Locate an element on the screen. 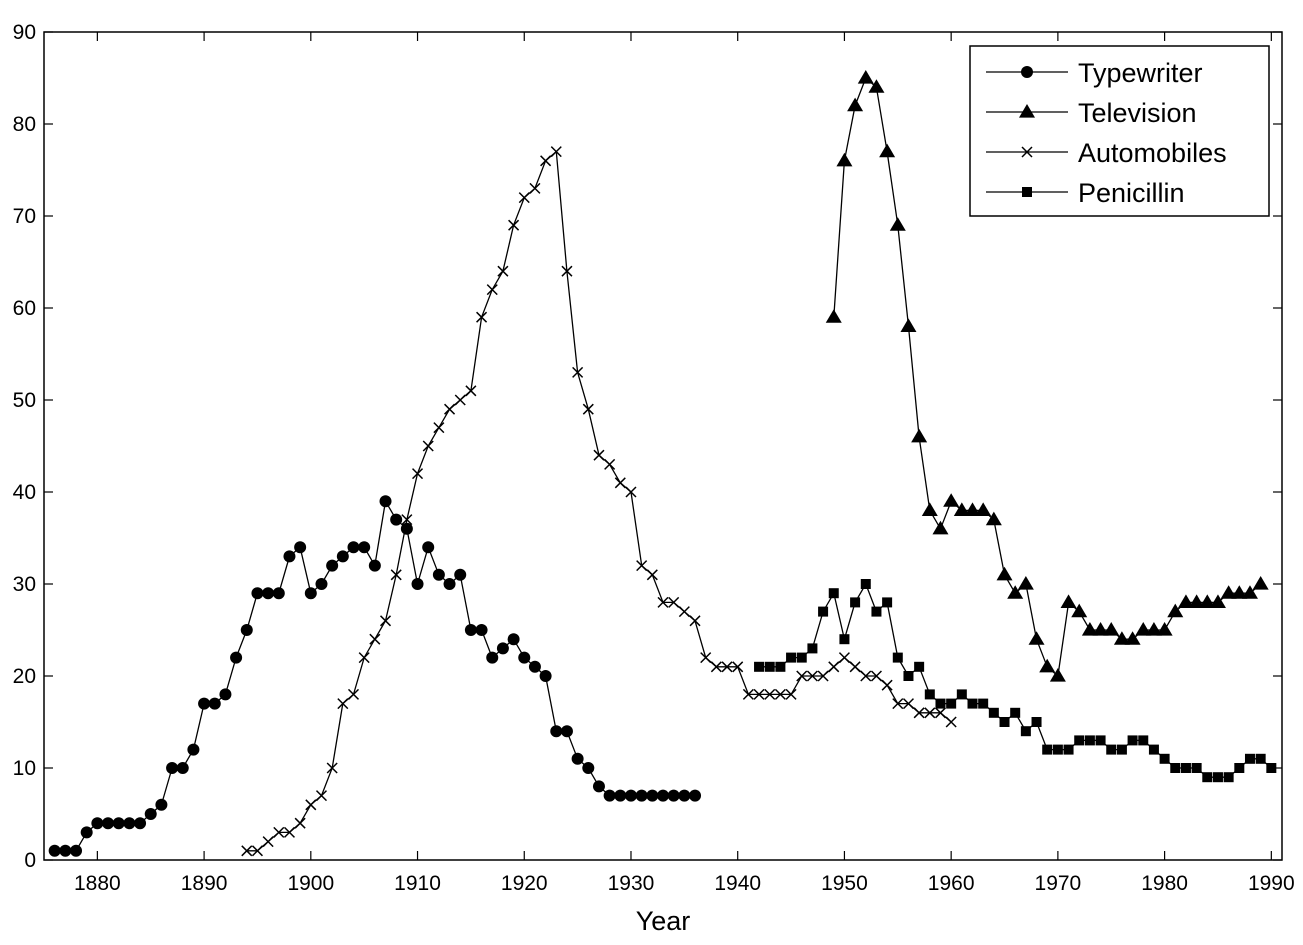 This screenshot has height=945, width=1303. y-tick-label: 10 is located at coordinates (24, 768).